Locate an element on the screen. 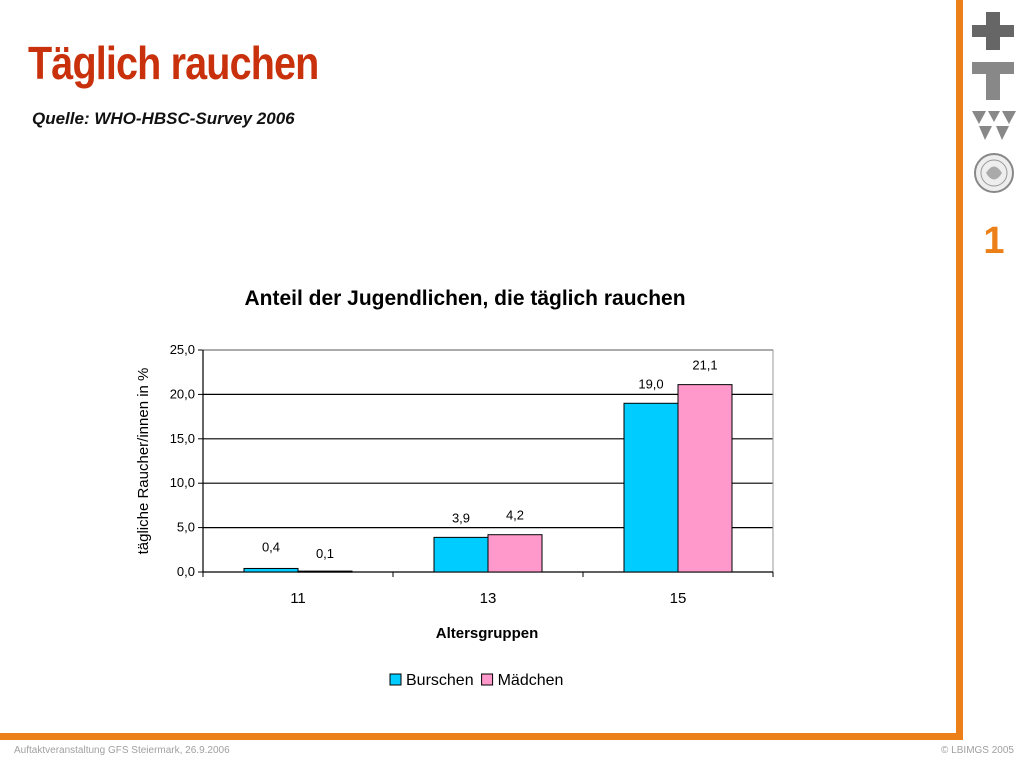 Image resolution: width=1024 pixels, height=768 pixels. data-label: 4,2 is located at coordinates (515, 515).